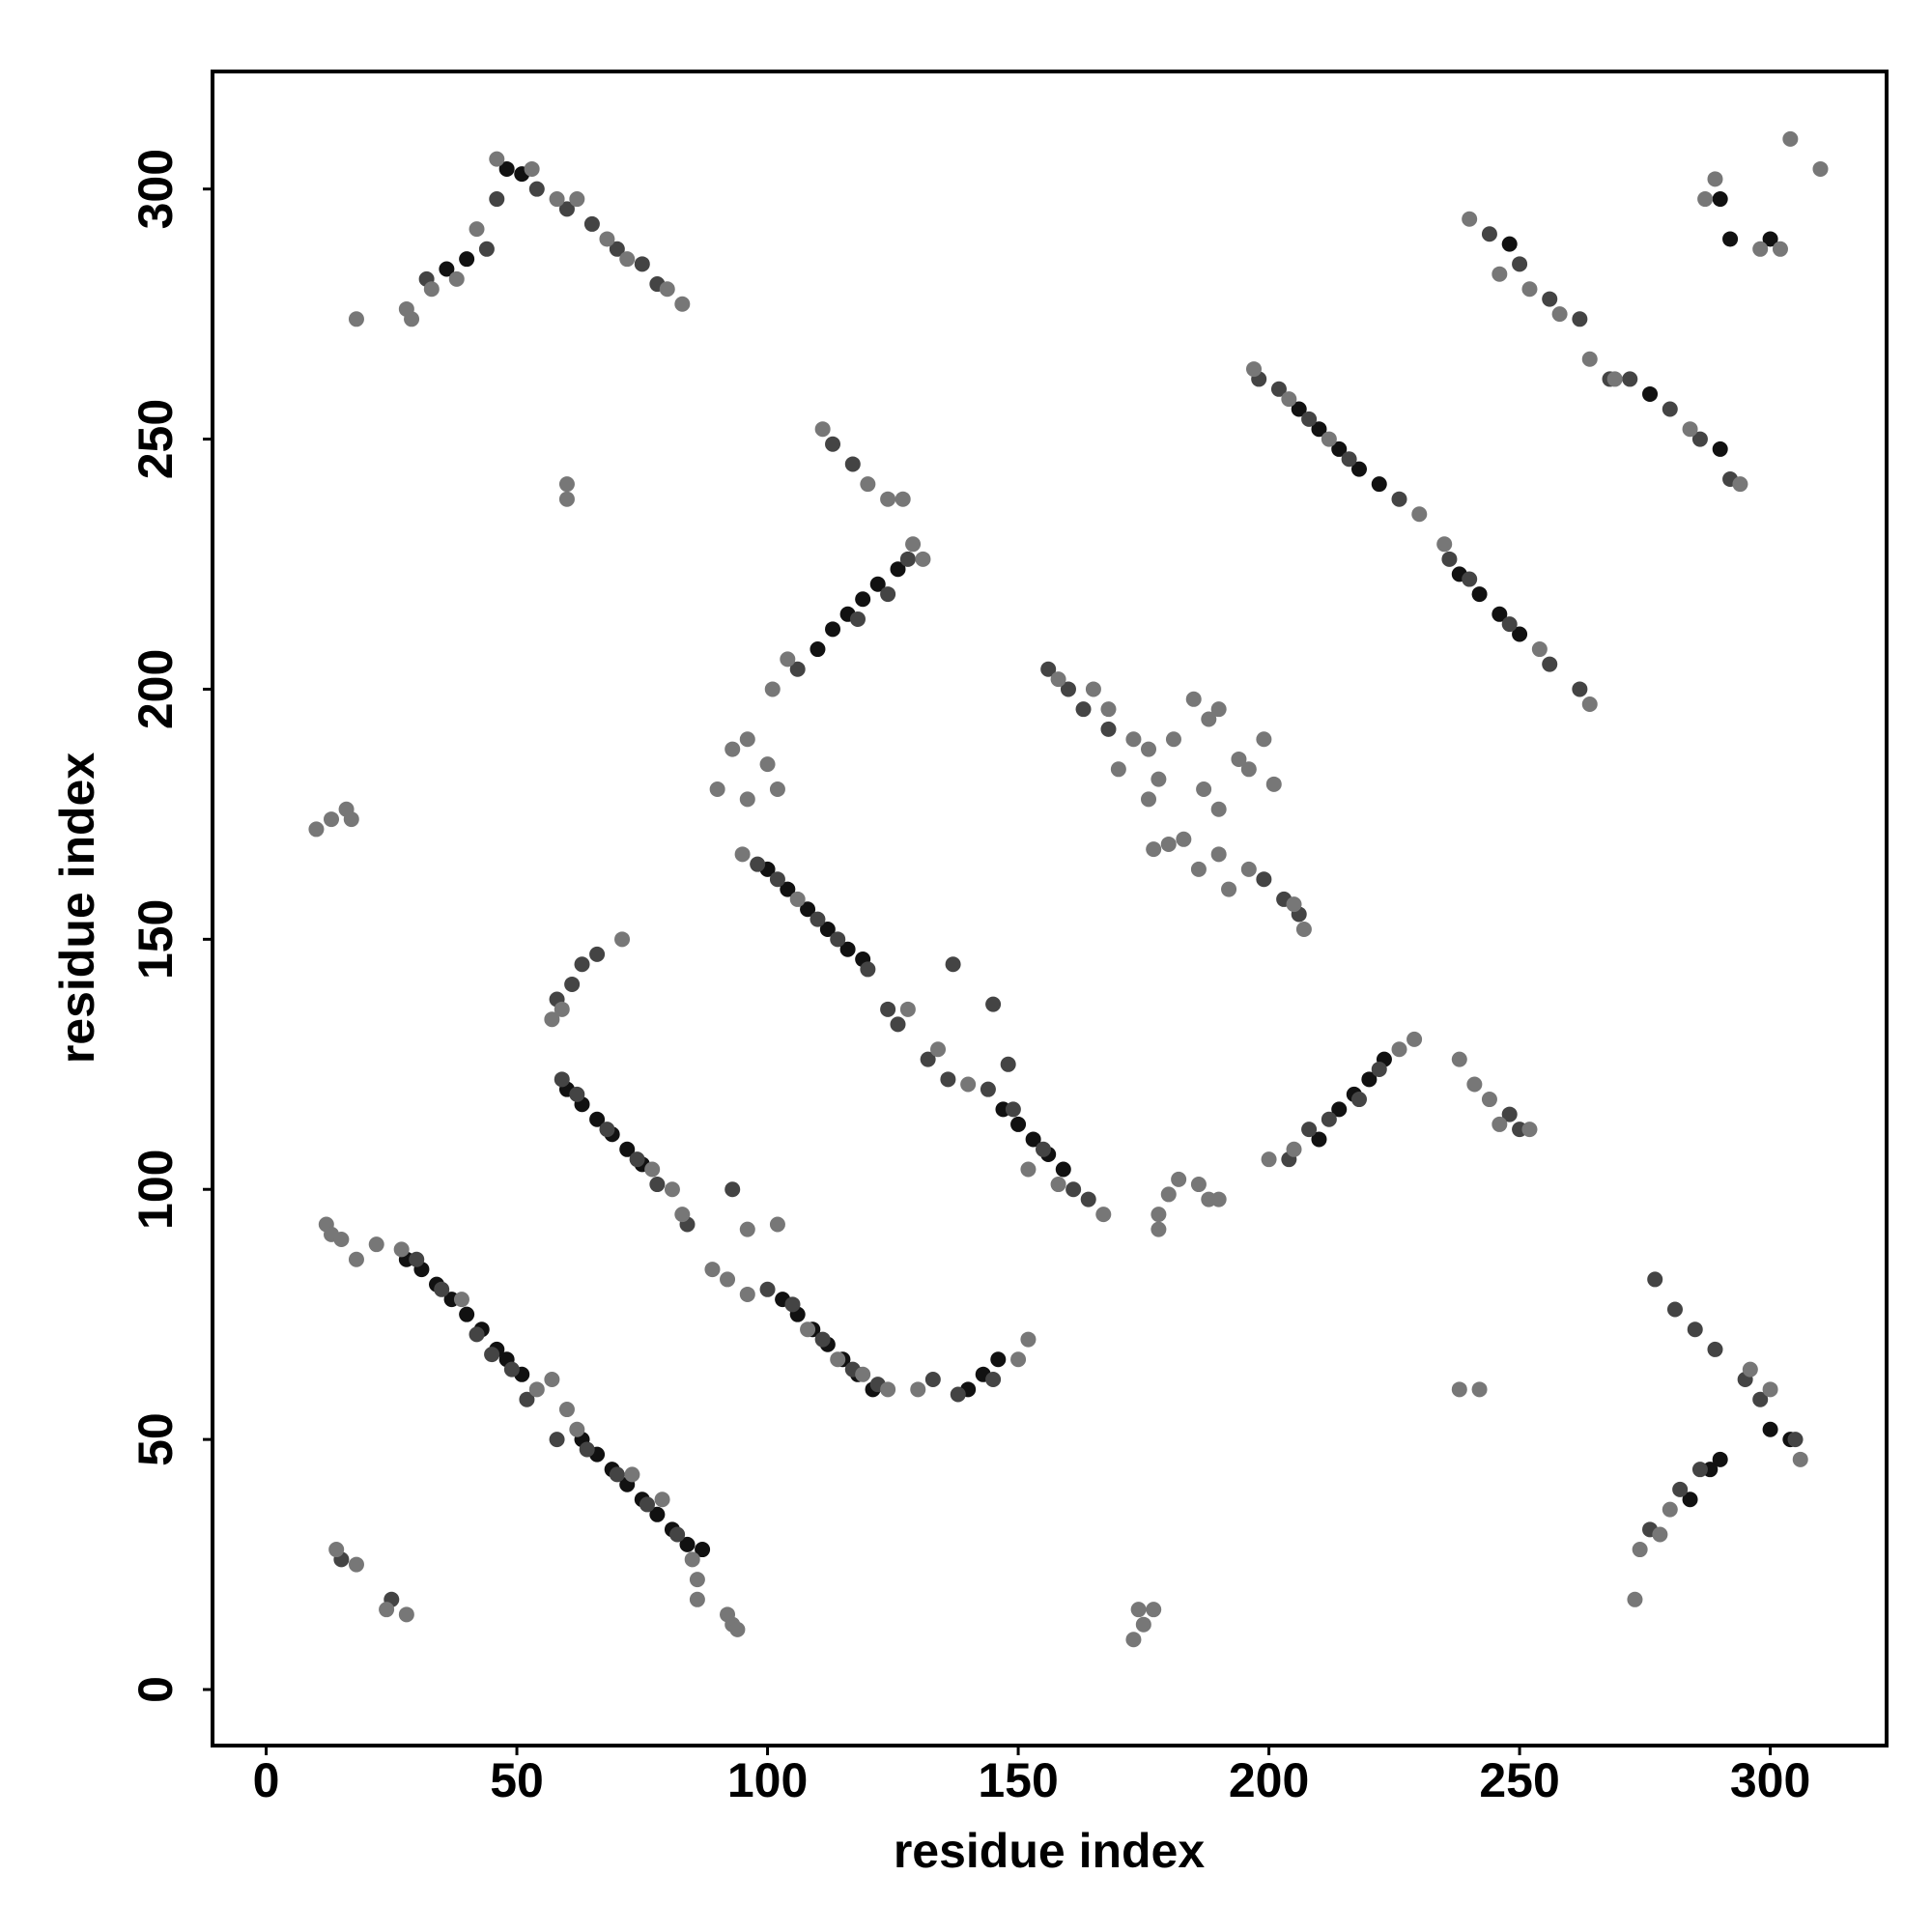  I want to click on x-tick-label: 250, so click(1519, 1780).